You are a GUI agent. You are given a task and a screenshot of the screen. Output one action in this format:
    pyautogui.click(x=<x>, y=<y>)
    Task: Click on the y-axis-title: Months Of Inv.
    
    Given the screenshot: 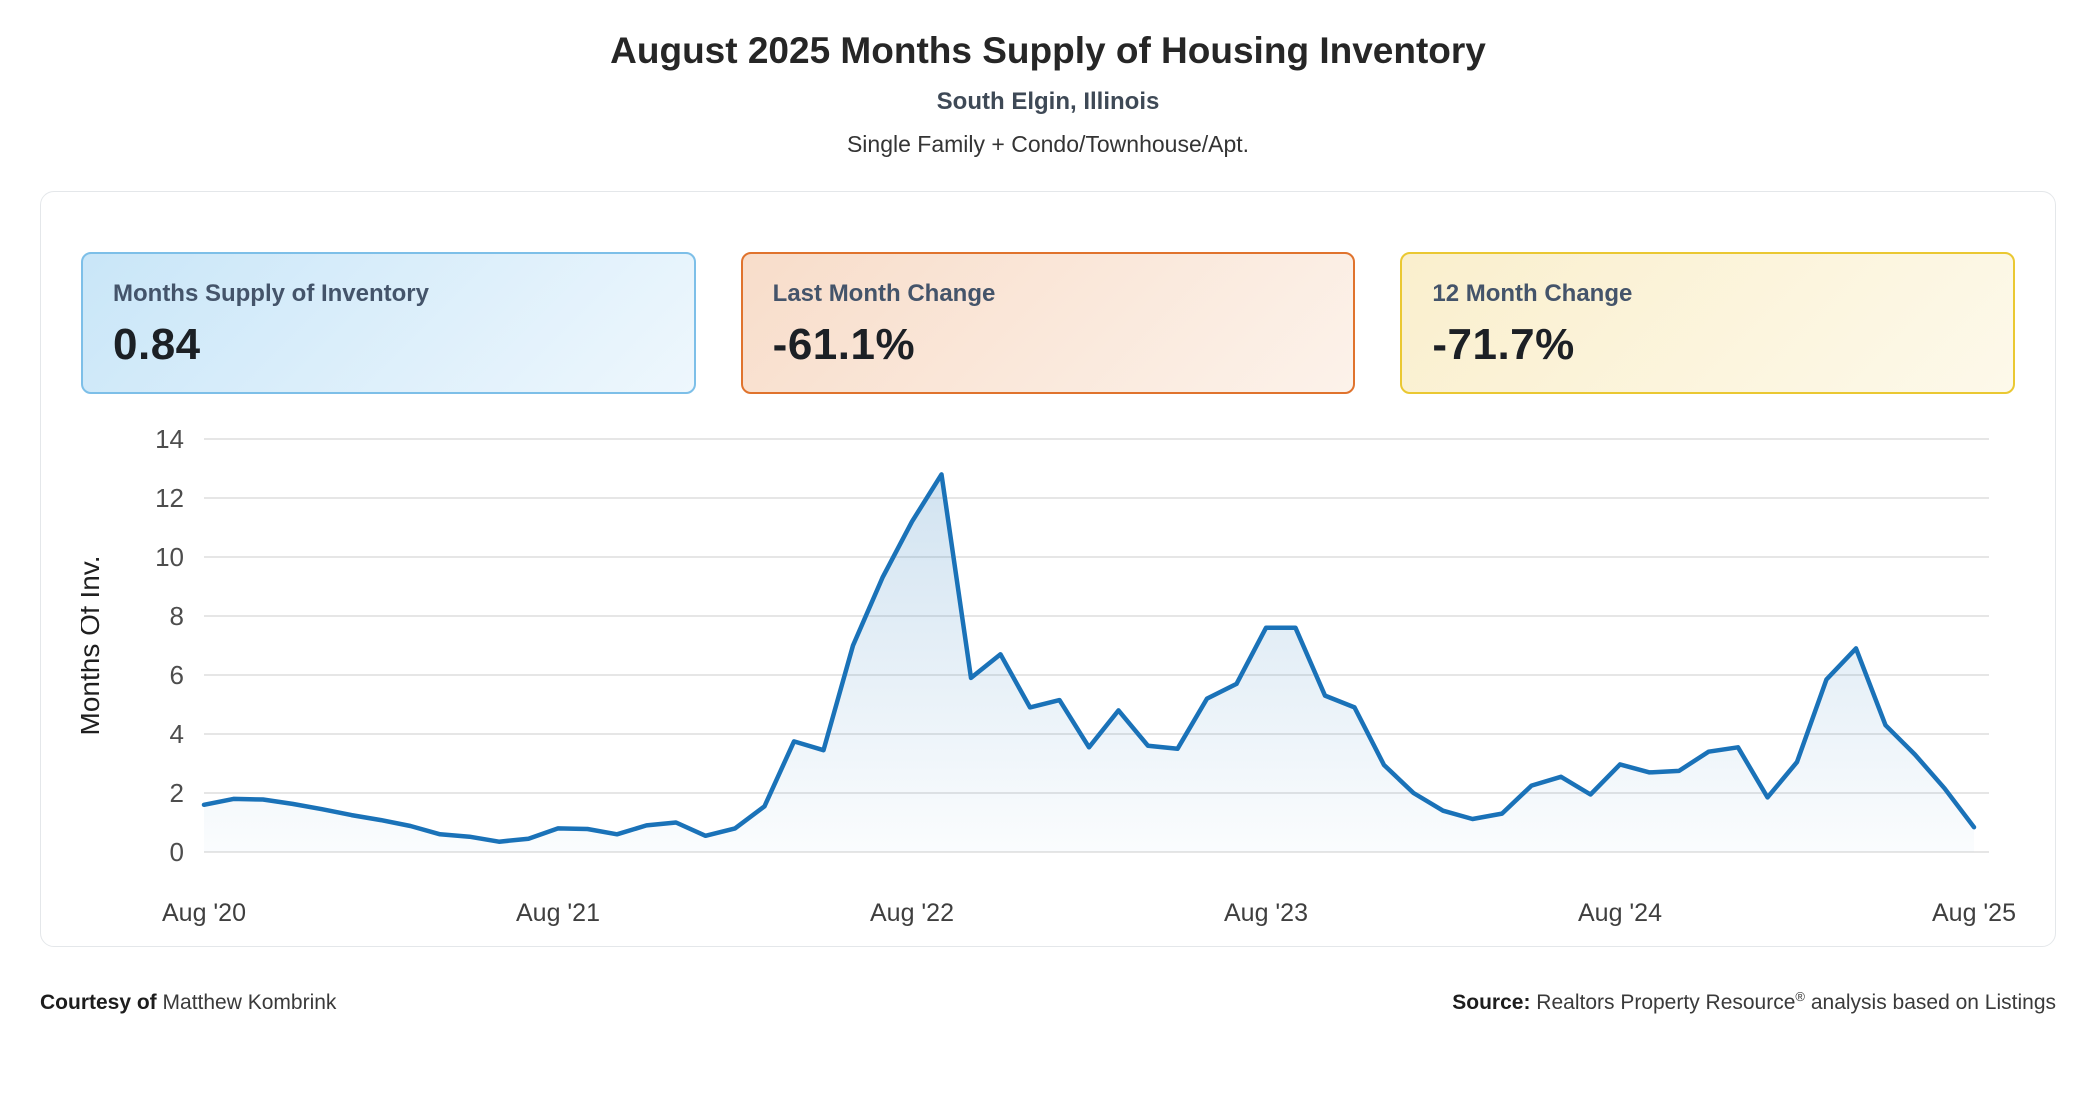 What is the action you would take?
    pyautogui.click(x=93, y=646)
    